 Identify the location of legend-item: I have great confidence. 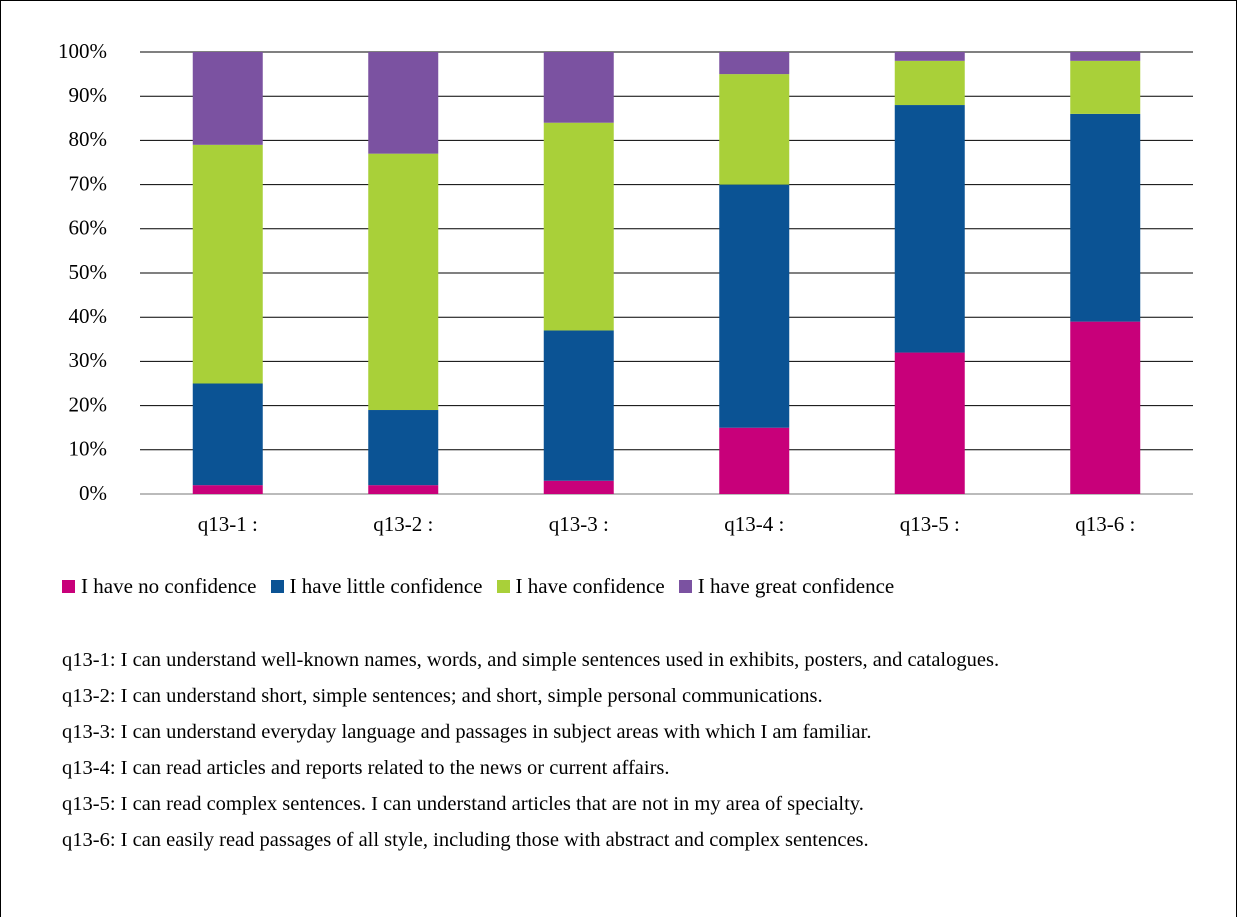
(786, 586).